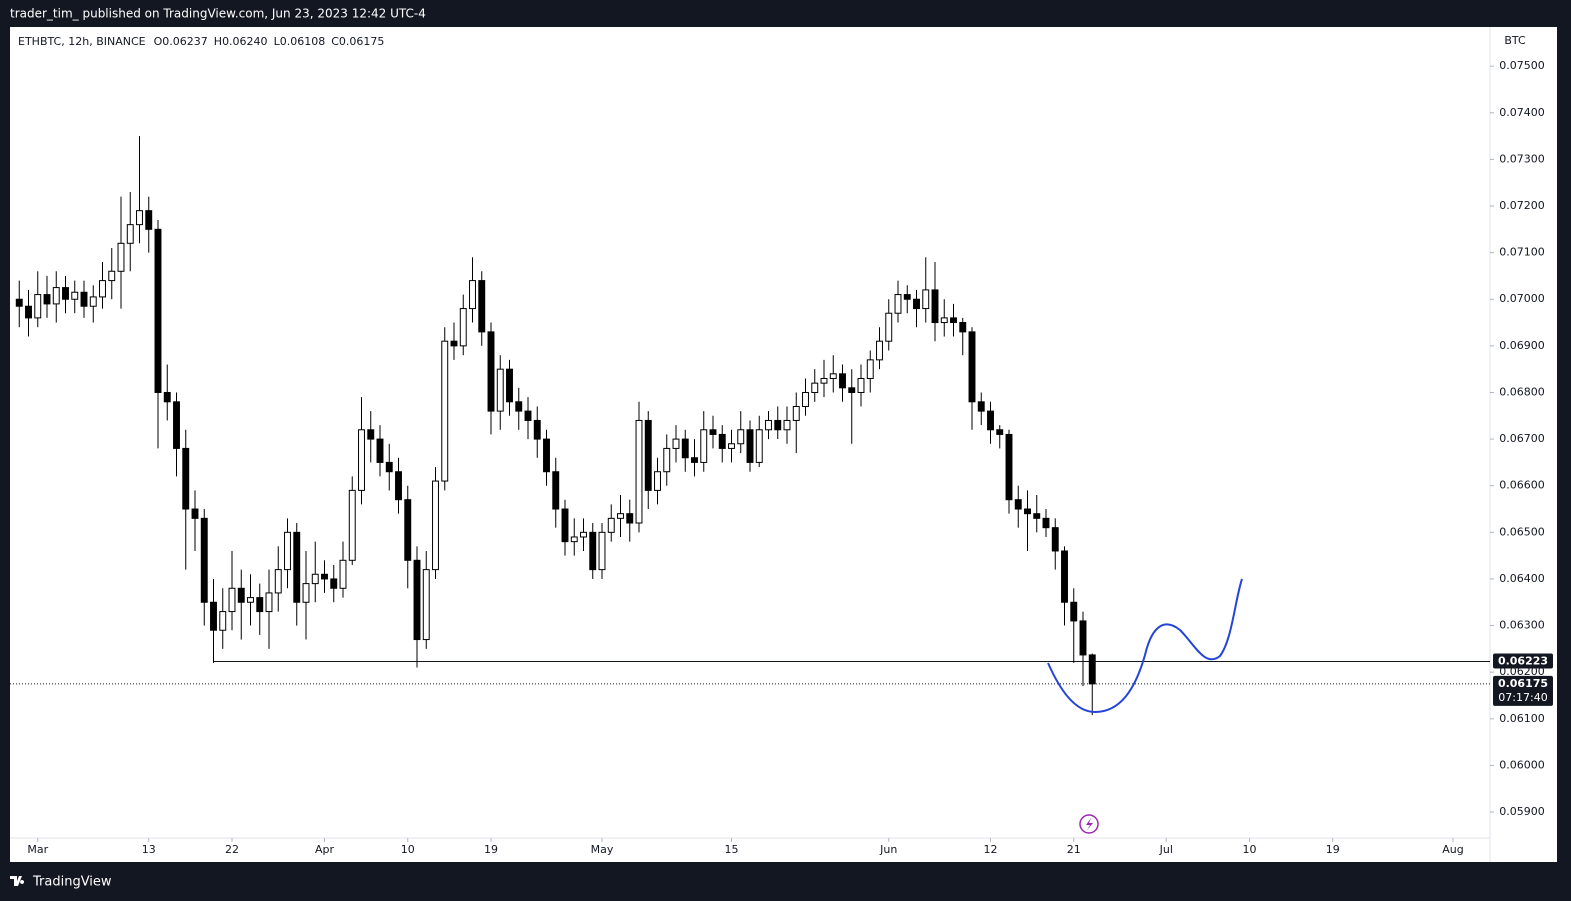 Image resolution: width=1571 pixels, height=901 pixels. Describe the element at coordinates (732, 849) in the screenshot. I see `x-tick-label: 15` at that location.